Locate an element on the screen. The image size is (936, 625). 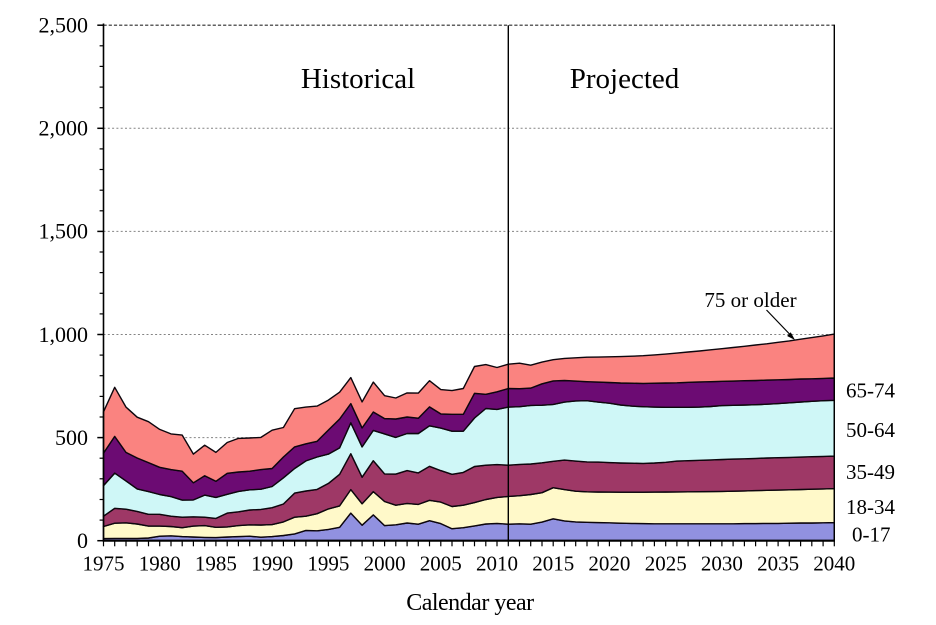
svg-text: 35-49 is located at coordinates (870, 472).